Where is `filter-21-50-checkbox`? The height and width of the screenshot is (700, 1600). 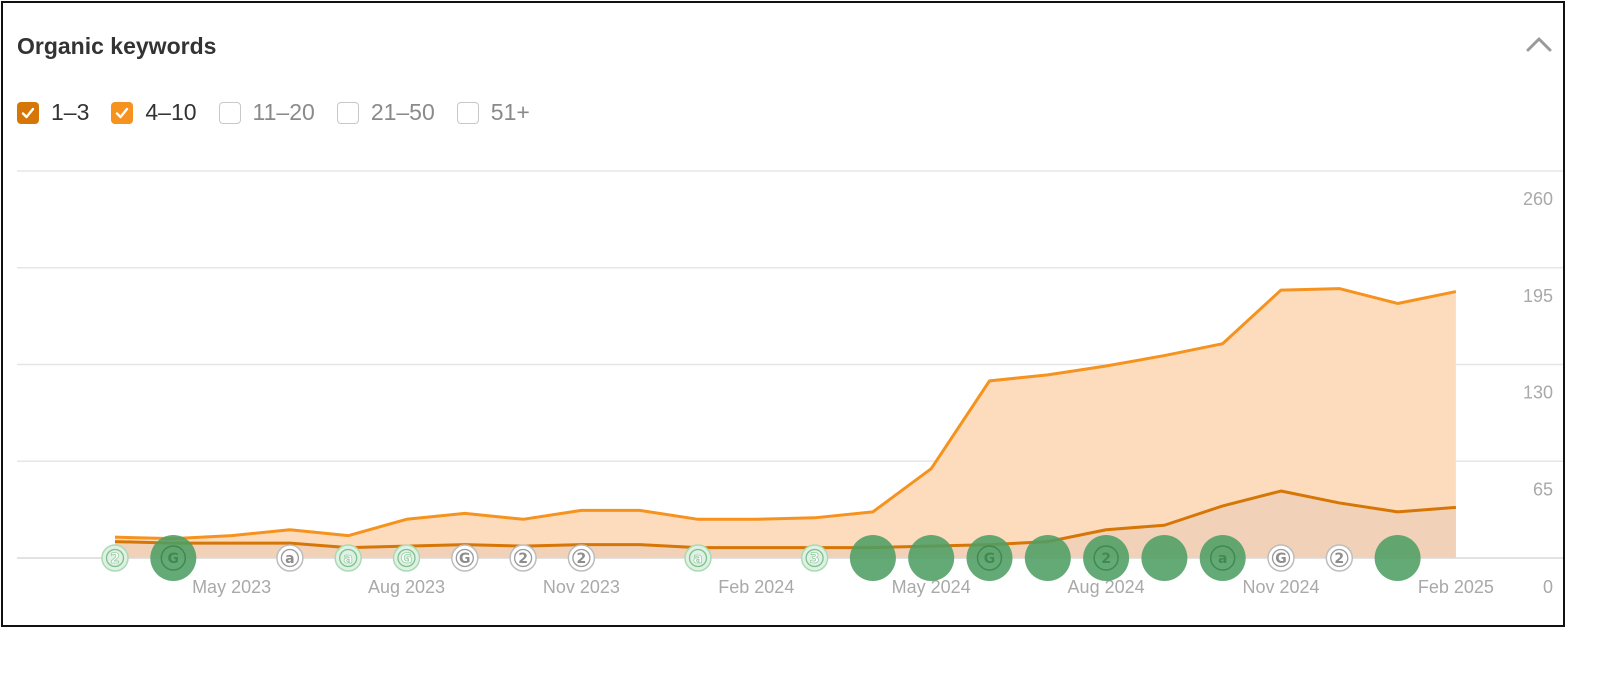
filter-21-50-checkbox is located at coordinates (347, 112).